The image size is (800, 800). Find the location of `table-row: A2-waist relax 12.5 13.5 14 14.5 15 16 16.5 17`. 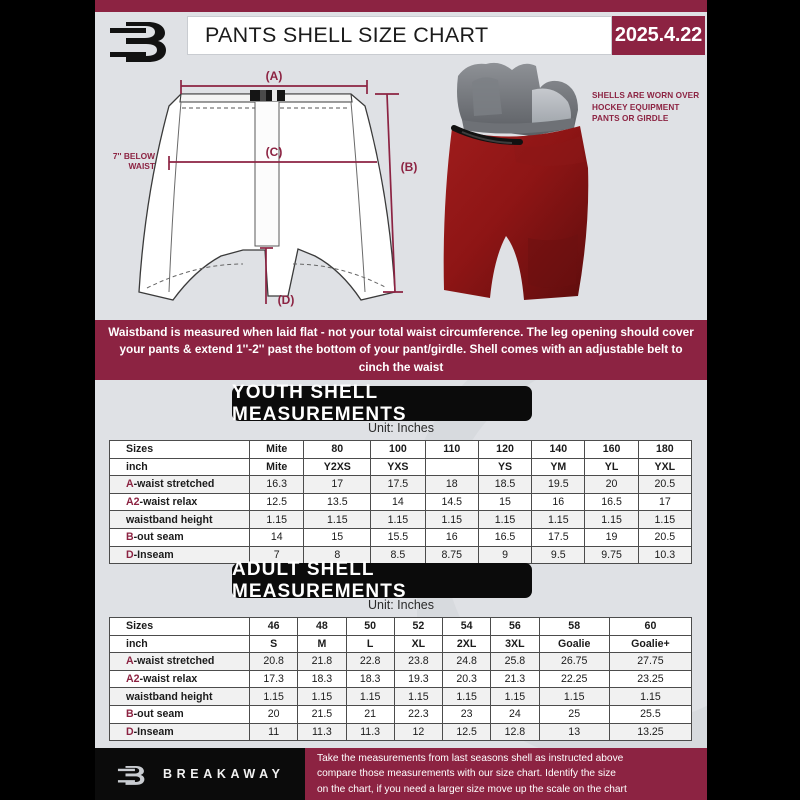

table-row: A2-waist relax 12.5 13.5 14 14.5 15 16 16.5 17 is located at coordinates (401, 502).